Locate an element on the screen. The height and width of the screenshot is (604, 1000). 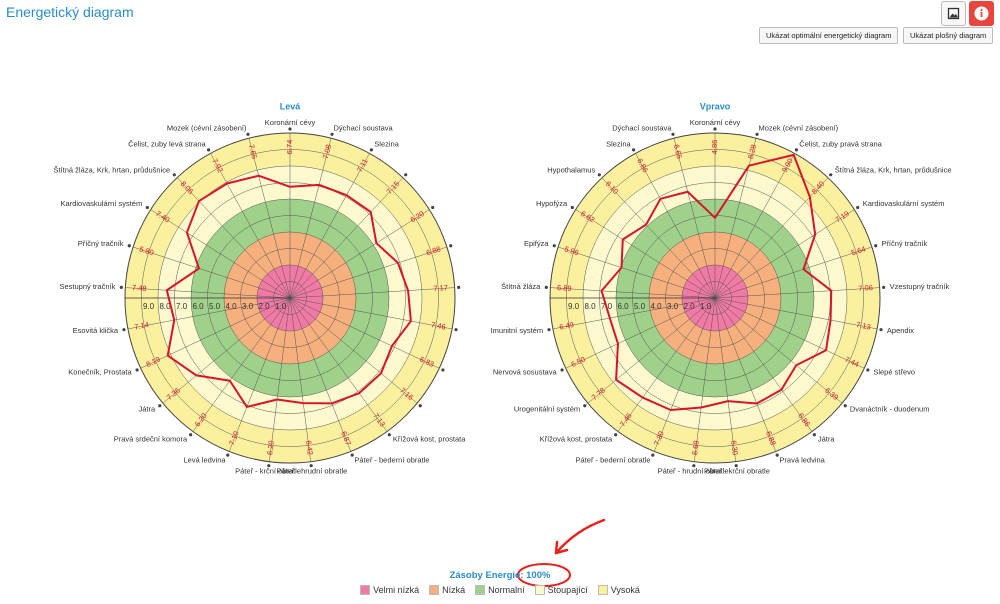
value-label: 7.30 is located at coordinates (659, 438).